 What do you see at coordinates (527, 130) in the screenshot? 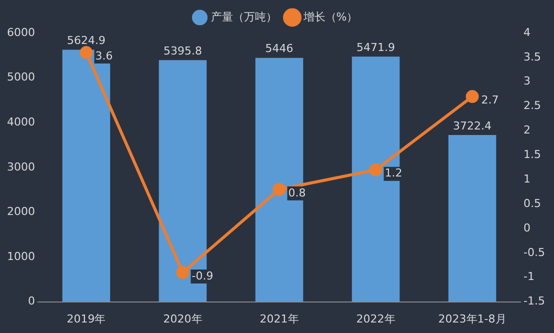
I see `y2-tick-label: 2` at bounding box center [527, 130].